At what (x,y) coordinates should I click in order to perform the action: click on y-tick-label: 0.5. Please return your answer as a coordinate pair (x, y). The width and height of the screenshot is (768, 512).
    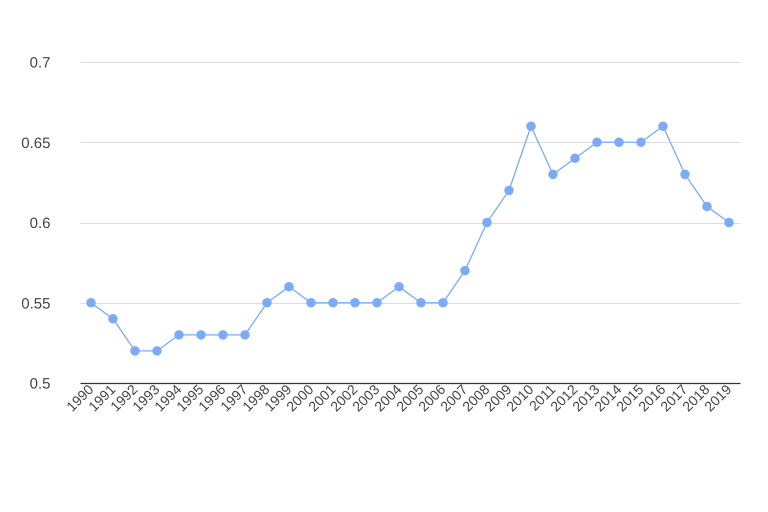
    Looking at the image, I should click on (40, 384).